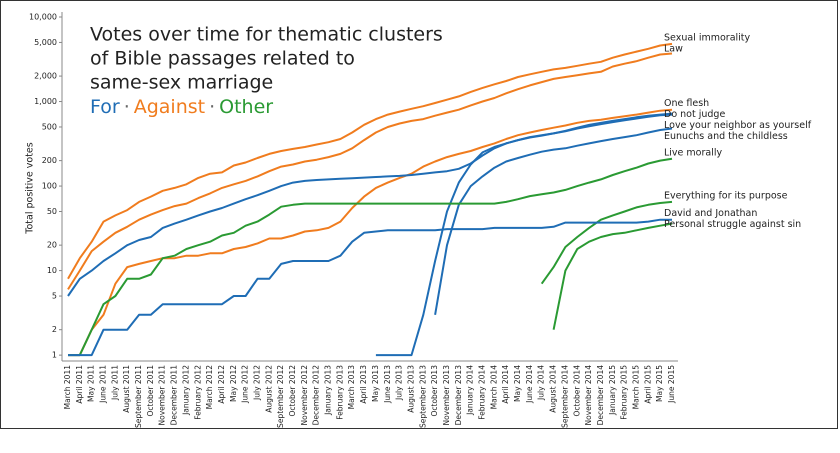 This screenshot has width=840, height=453. What do you see at coordinates (351, 387) in the screenshot?
I see `x-tick-label: March 2013` at bounding box center [351, 387].